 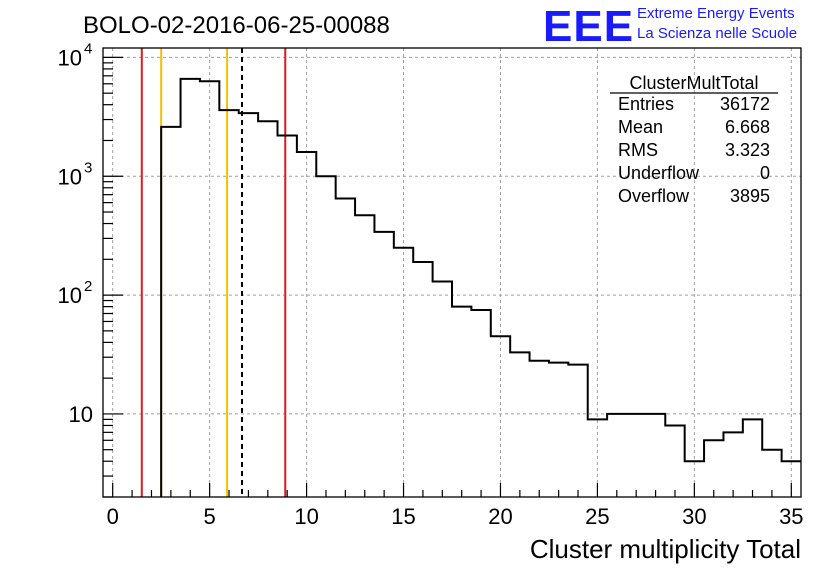 I want to click on x-tick-label: 25, so click(x=597, y=516).